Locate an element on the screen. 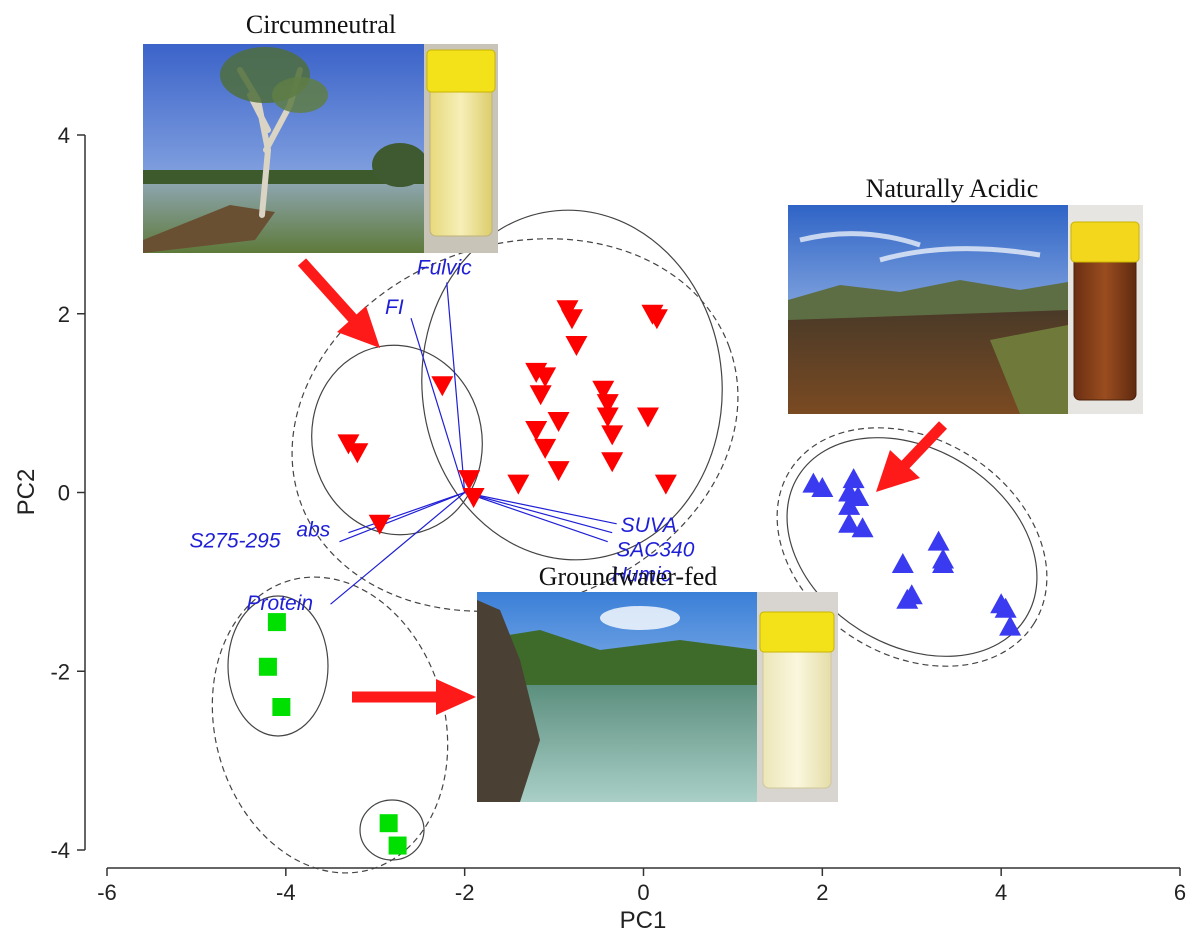 The height and width of the screenshot is (936, 1192). series-naturally-acidic is located at coordinates (912, 552).